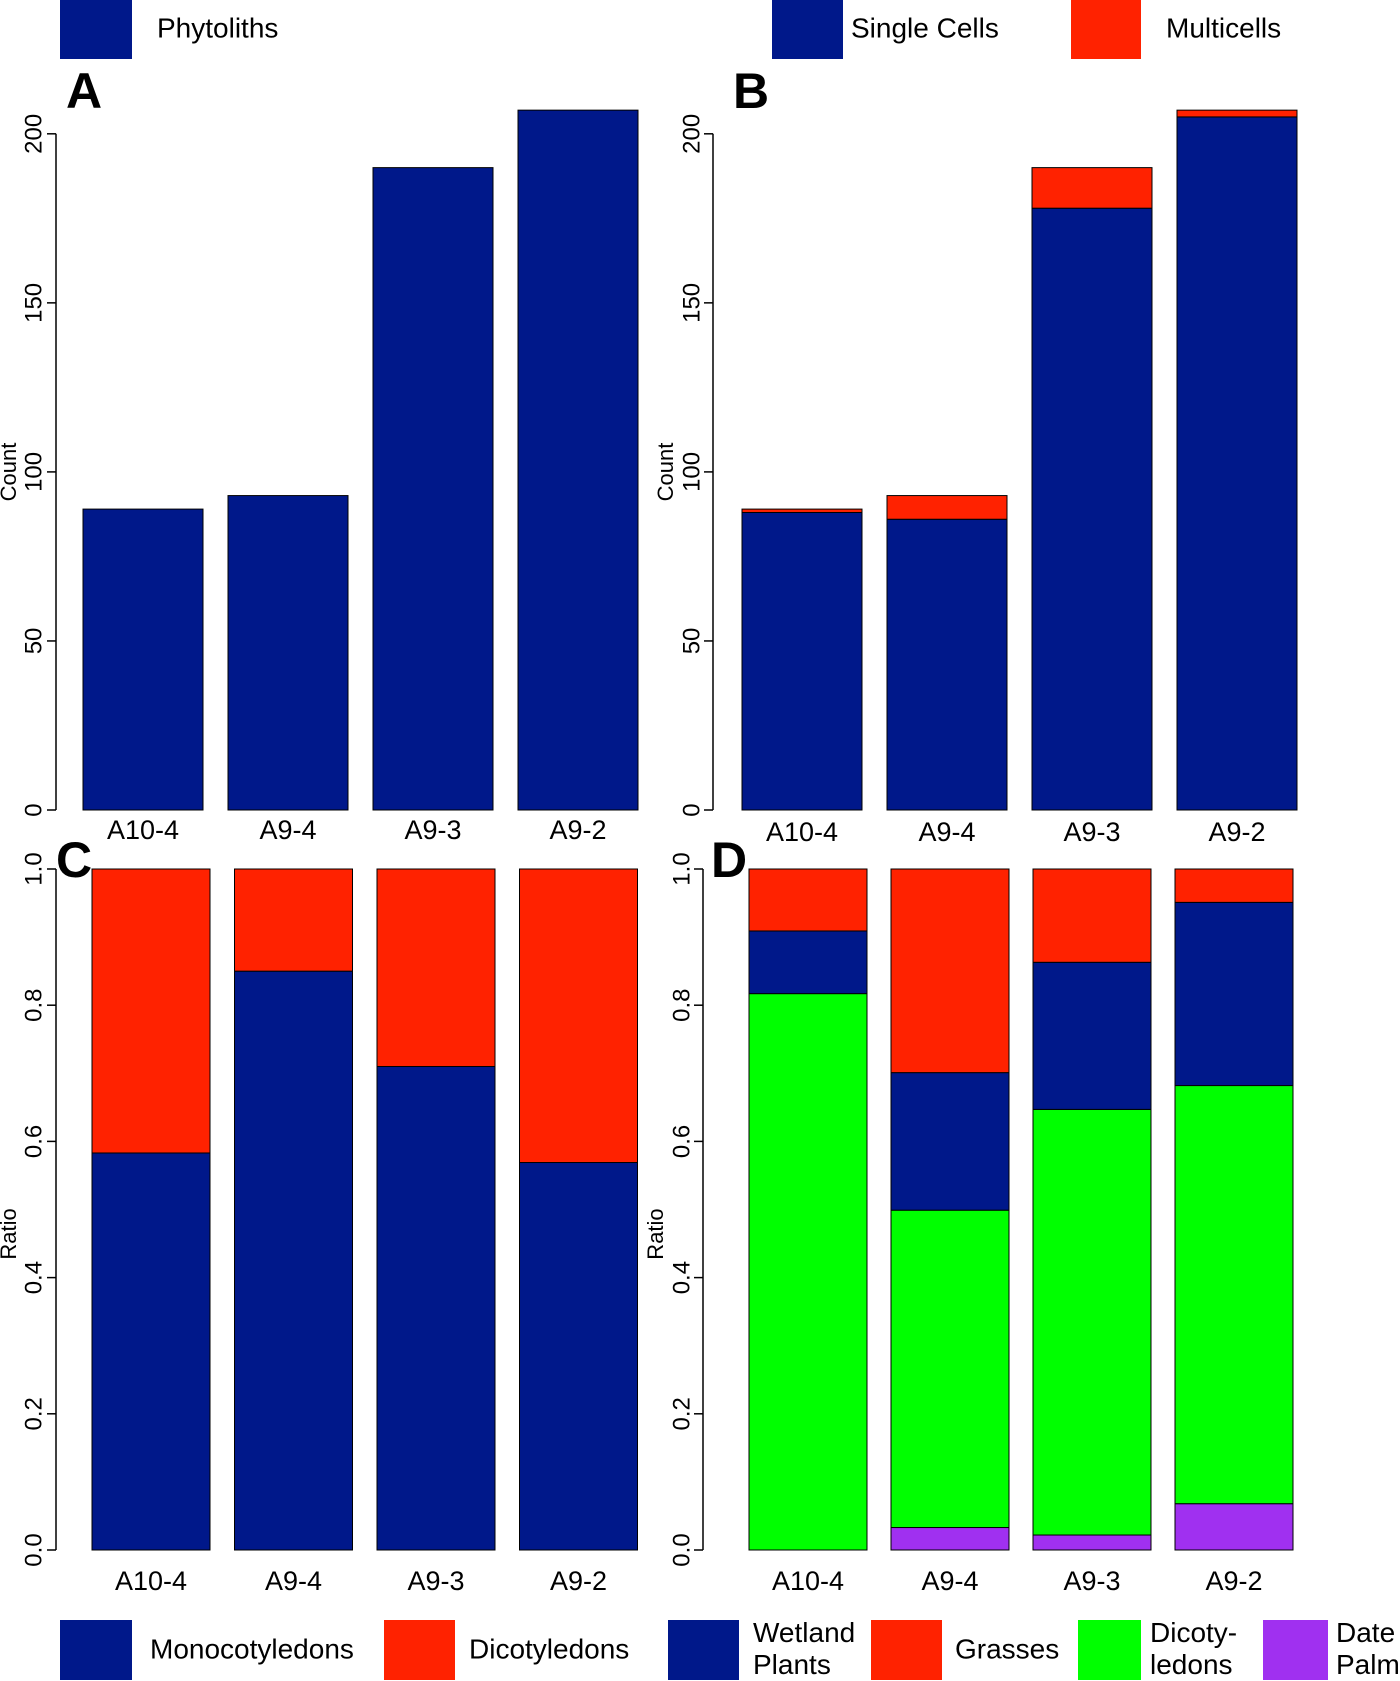  What do you see at coordinates (729, 860) in the screenshot?
I see `panel-label: D` at bounding box center [729, 860].